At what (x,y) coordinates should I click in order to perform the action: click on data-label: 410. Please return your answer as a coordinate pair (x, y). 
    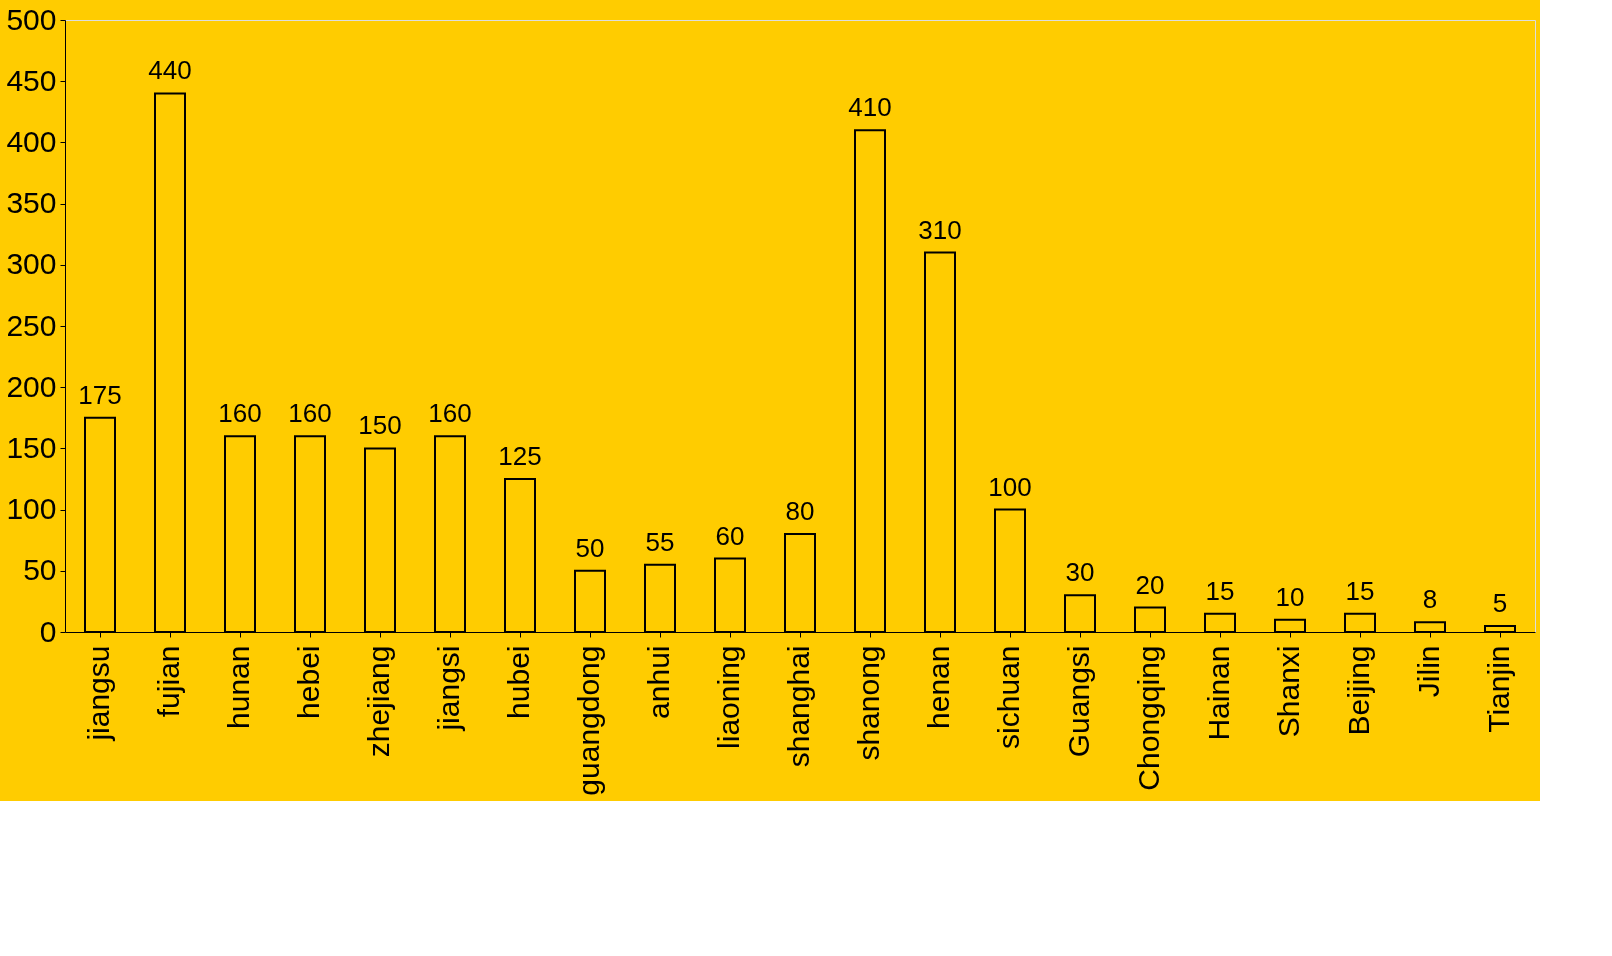
    Looking at the image, I should click on (870, 107).